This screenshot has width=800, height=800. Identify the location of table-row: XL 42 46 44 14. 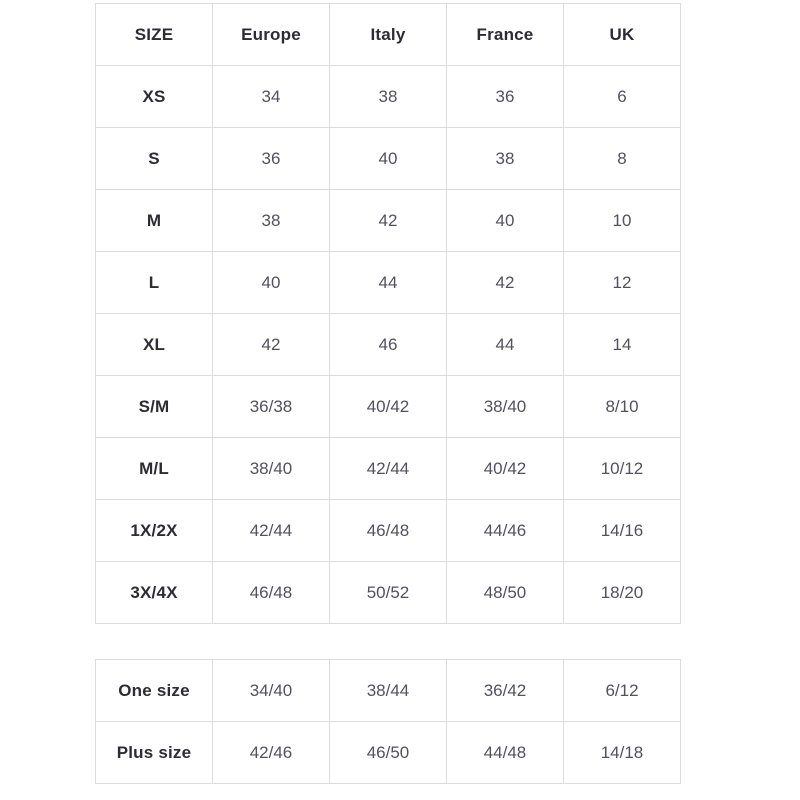
(388, 344).